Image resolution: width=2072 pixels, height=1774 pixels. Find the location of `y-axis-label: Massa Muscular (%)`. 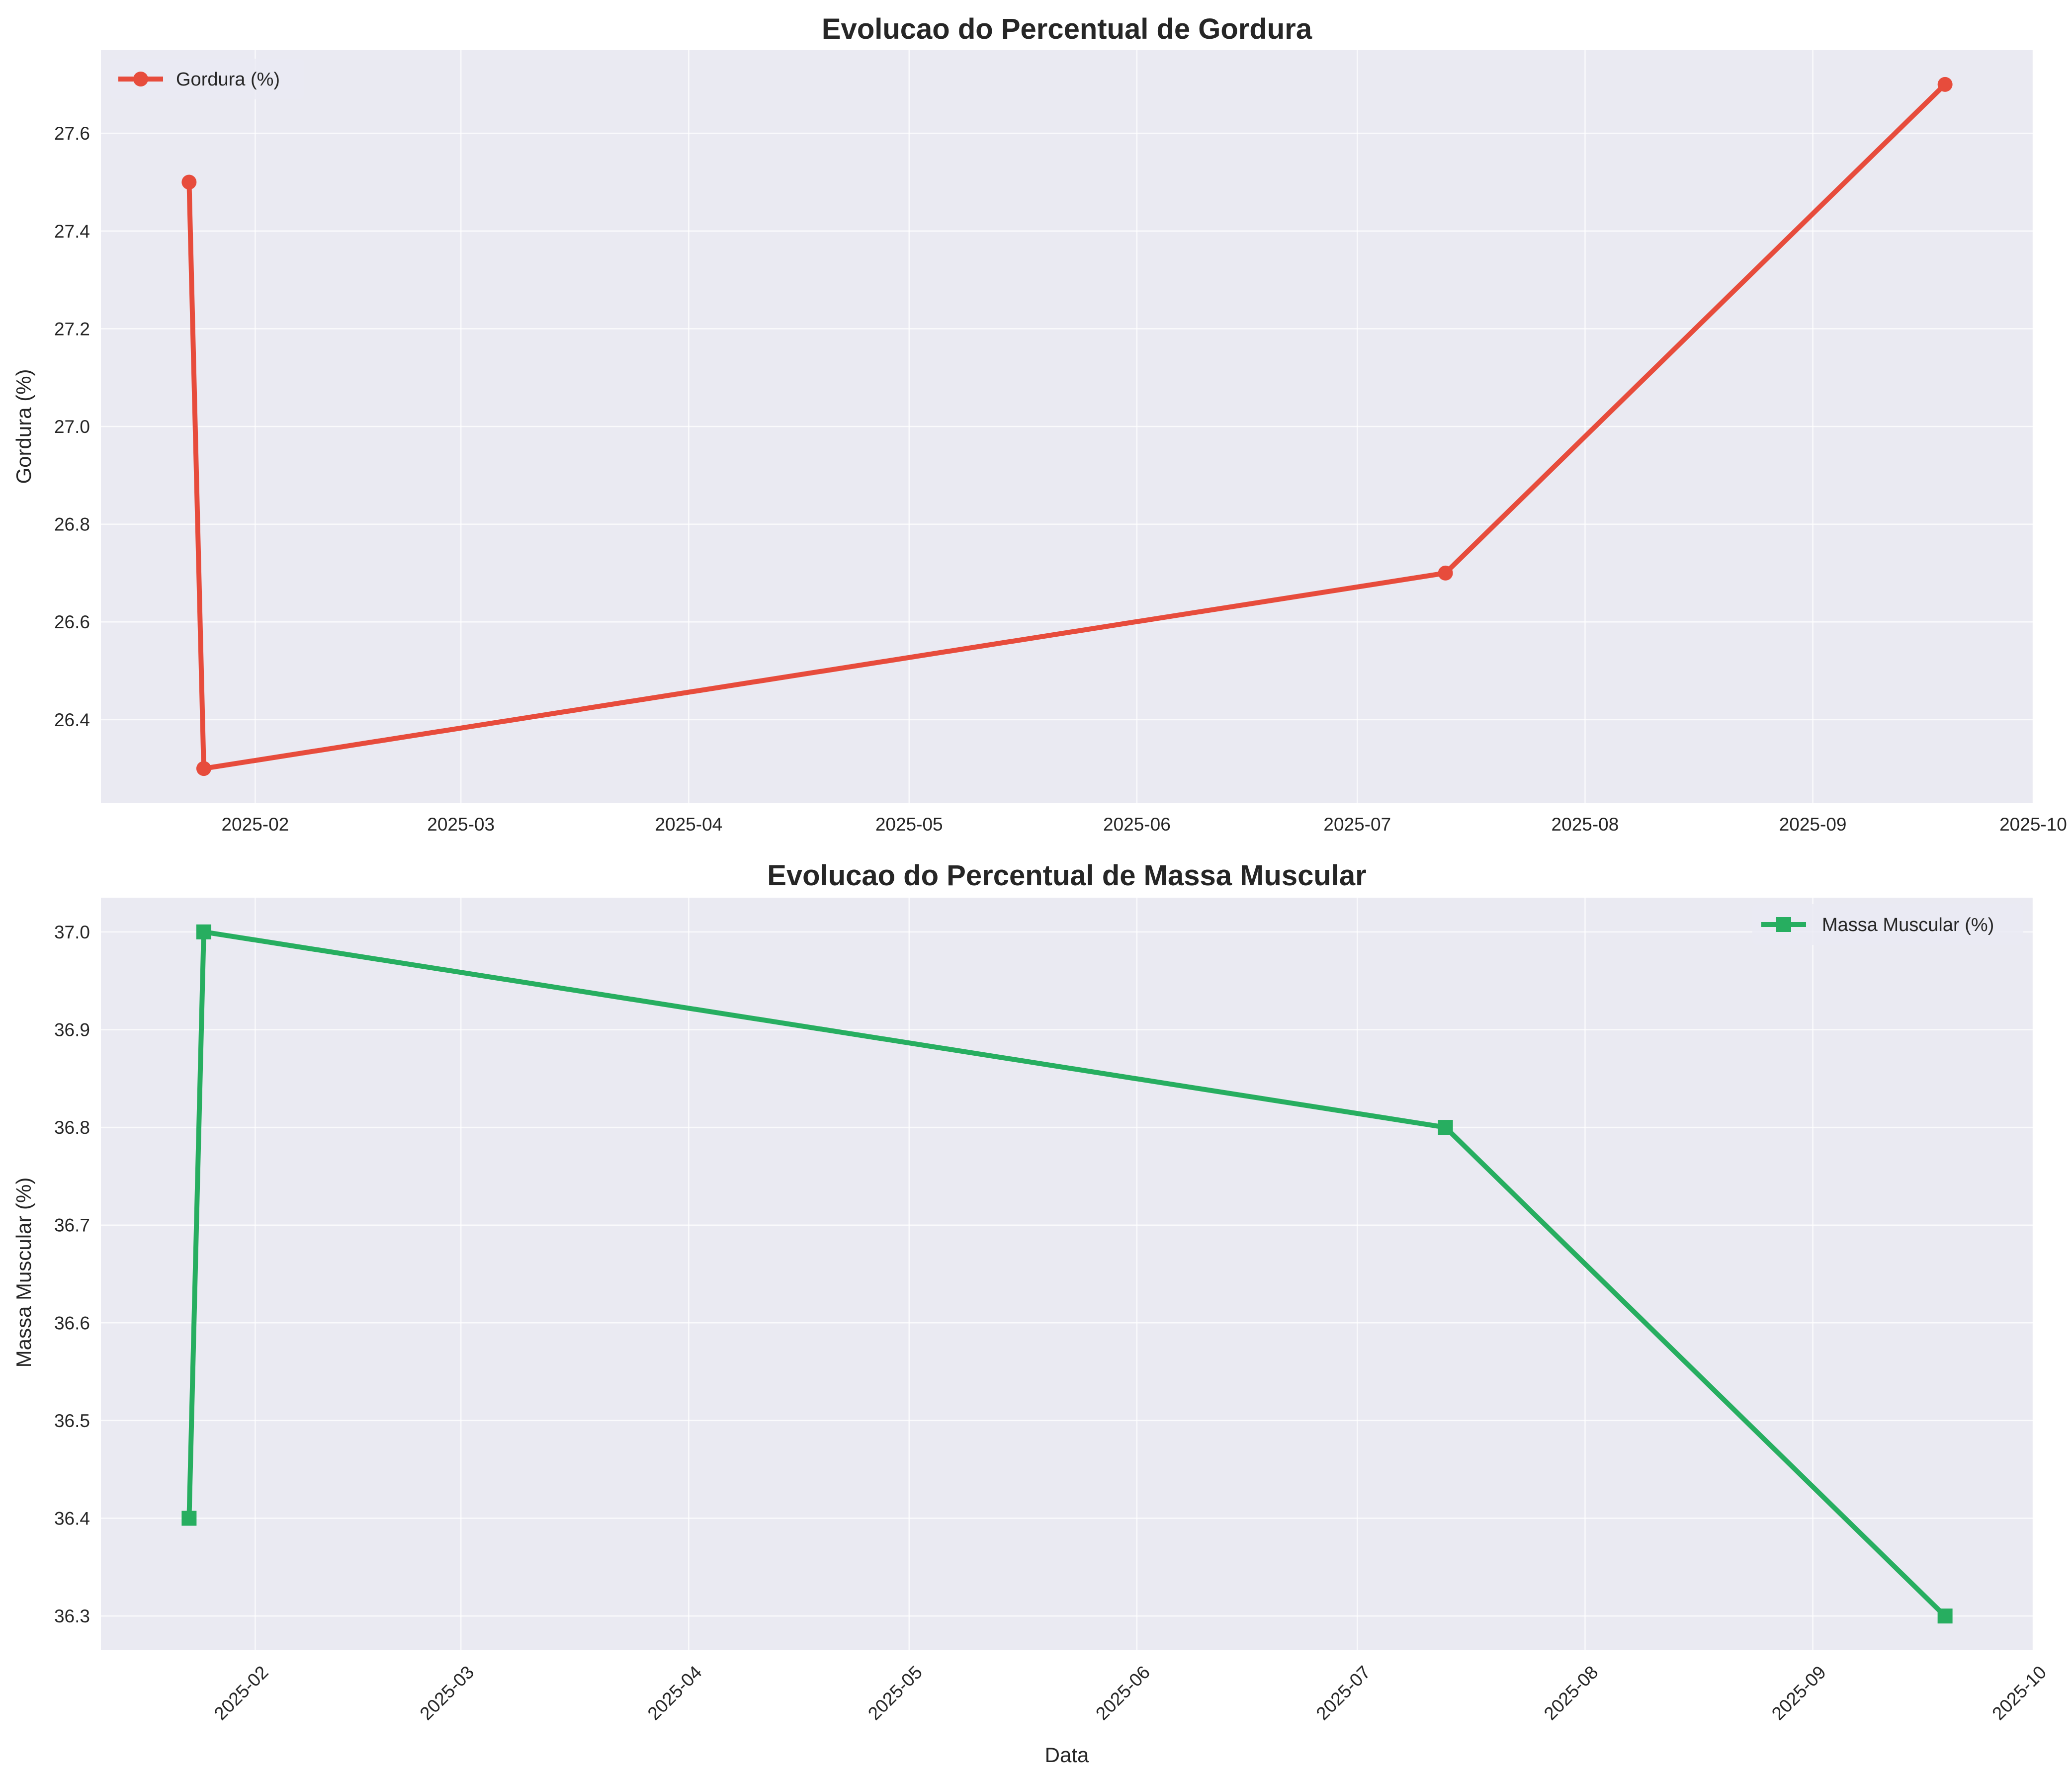

y-axis-label: Massa Muscular (%) is located at coordinates (23, 1273).